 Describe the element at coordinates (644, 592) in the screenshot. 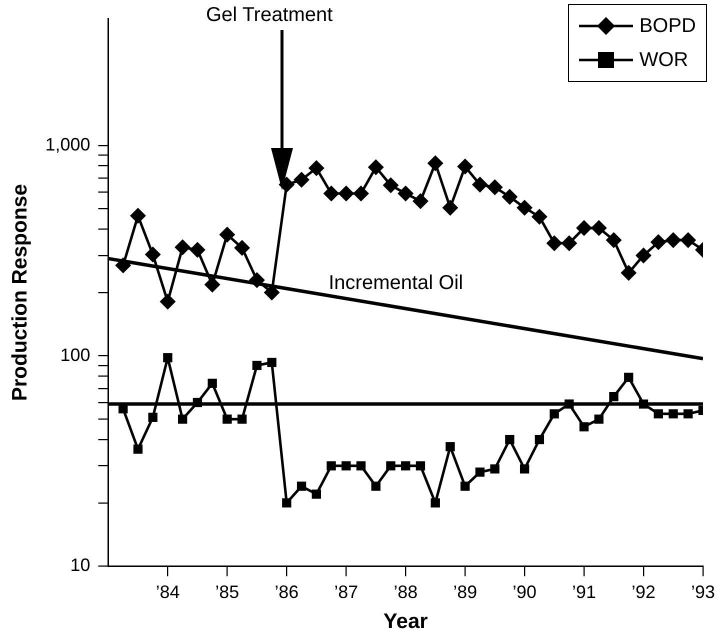

I see `x-tick-label: ’92` at that location.